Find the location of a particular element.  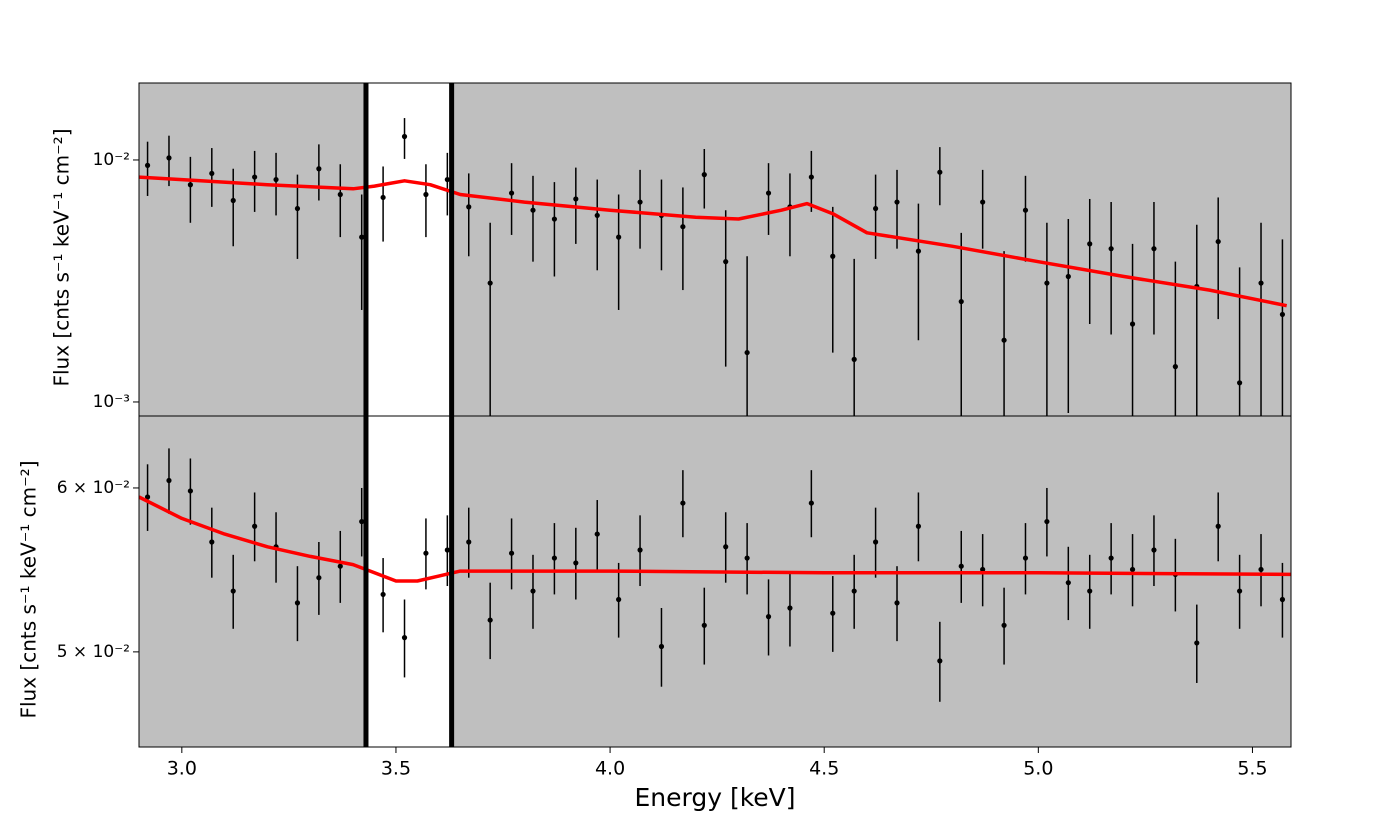

excluded-band is located at coordinates (408, 249).